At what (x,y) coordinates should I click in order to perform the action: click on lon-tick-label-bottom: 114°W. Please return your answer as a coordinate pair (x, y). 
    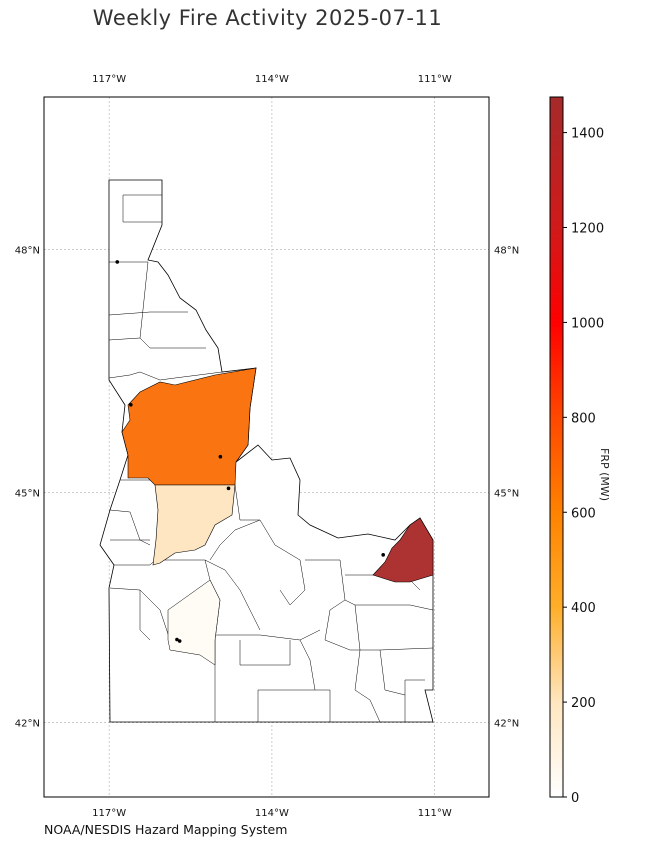
    Looking at the image, I should click on (272, 813).